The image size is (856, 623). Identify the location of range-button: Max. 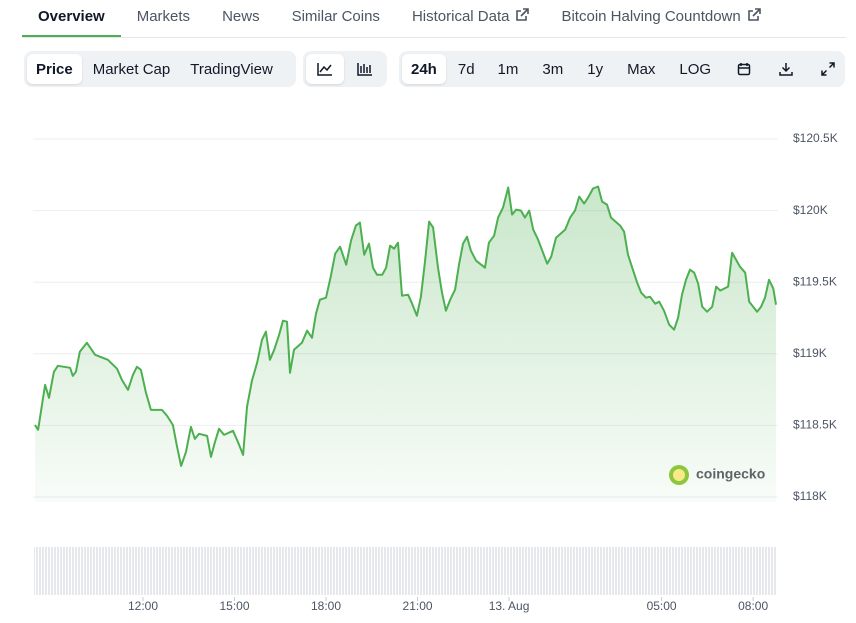
(641, 69).